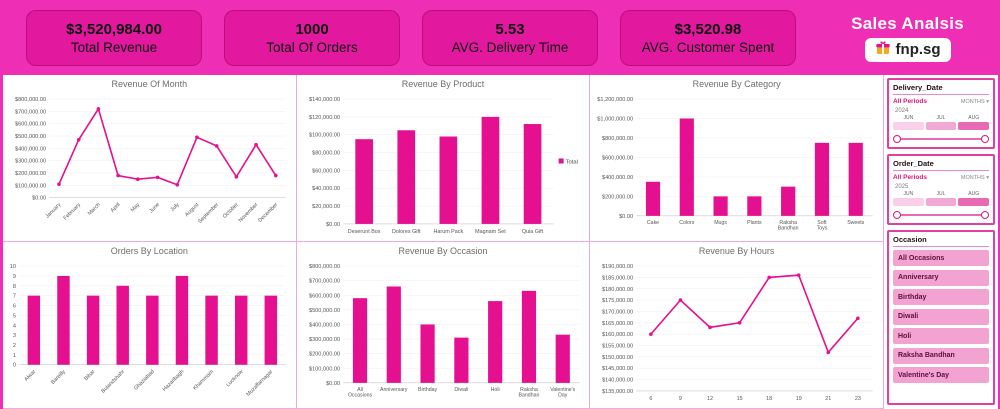 The image size is (1000, 409). Describe the element at coordinates (941, 297) in the screenshot. I see `occasion-option-birthday: Birthday` at that location.